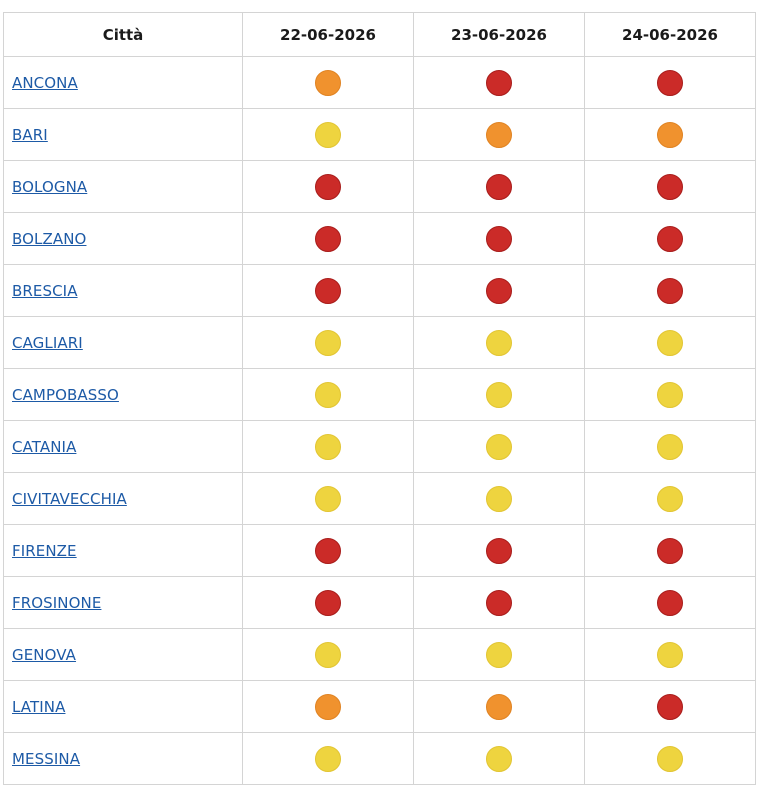 The width and height of the screenshot is (767, 785). I want to click on city-link: CIVITAVECCHIA, so click(69, 499).